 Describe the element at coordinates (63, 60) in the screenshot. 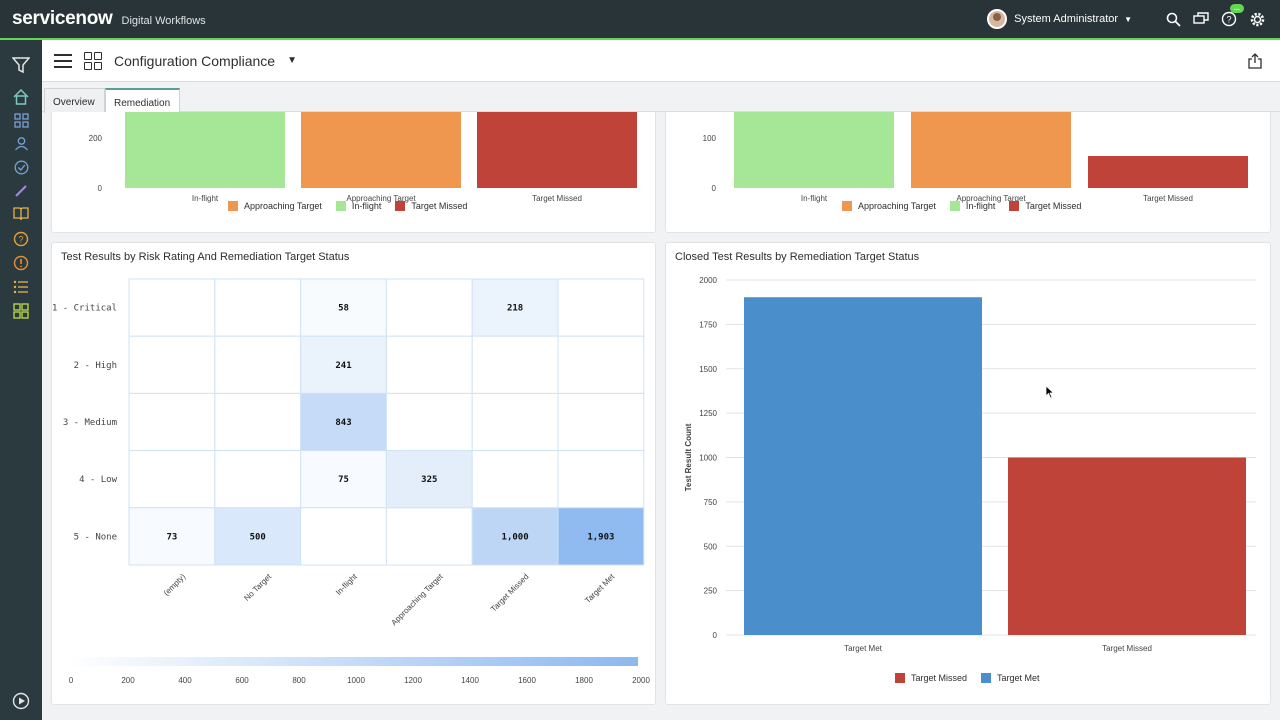

I see `menu-icon` at that location.